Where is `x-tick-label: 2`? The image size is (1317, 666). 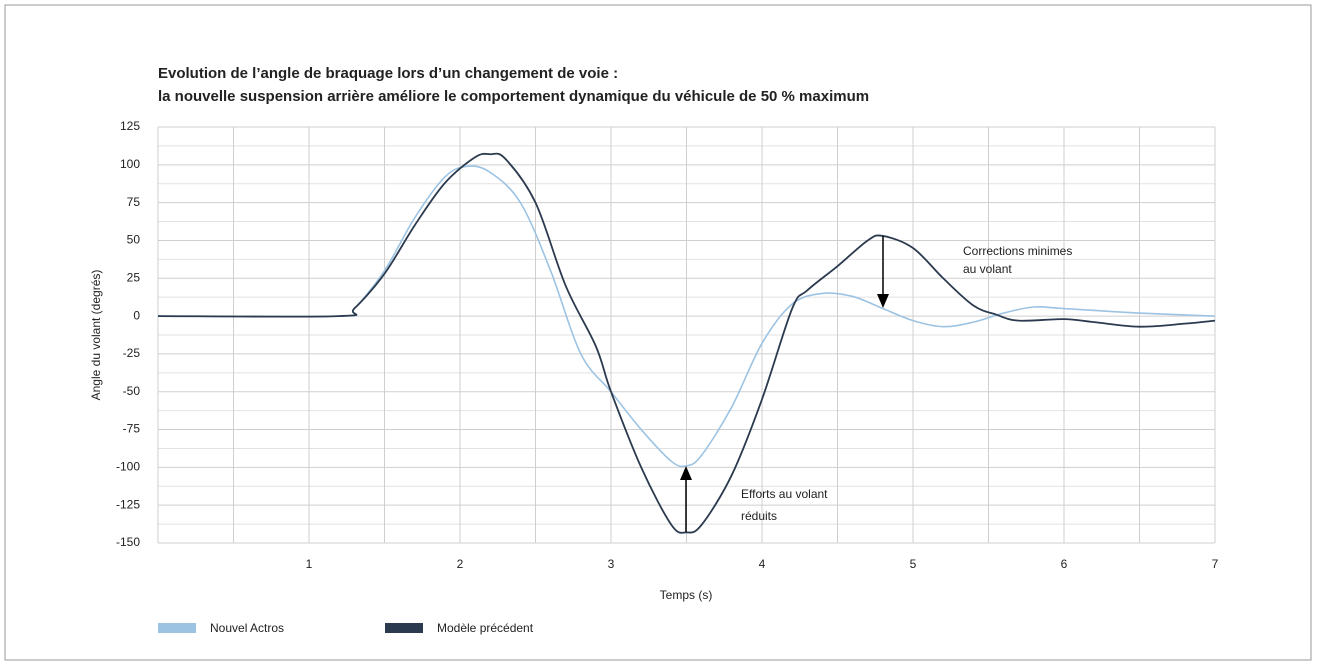
x-tick-label: 2 is located at coordinates (460, 564).